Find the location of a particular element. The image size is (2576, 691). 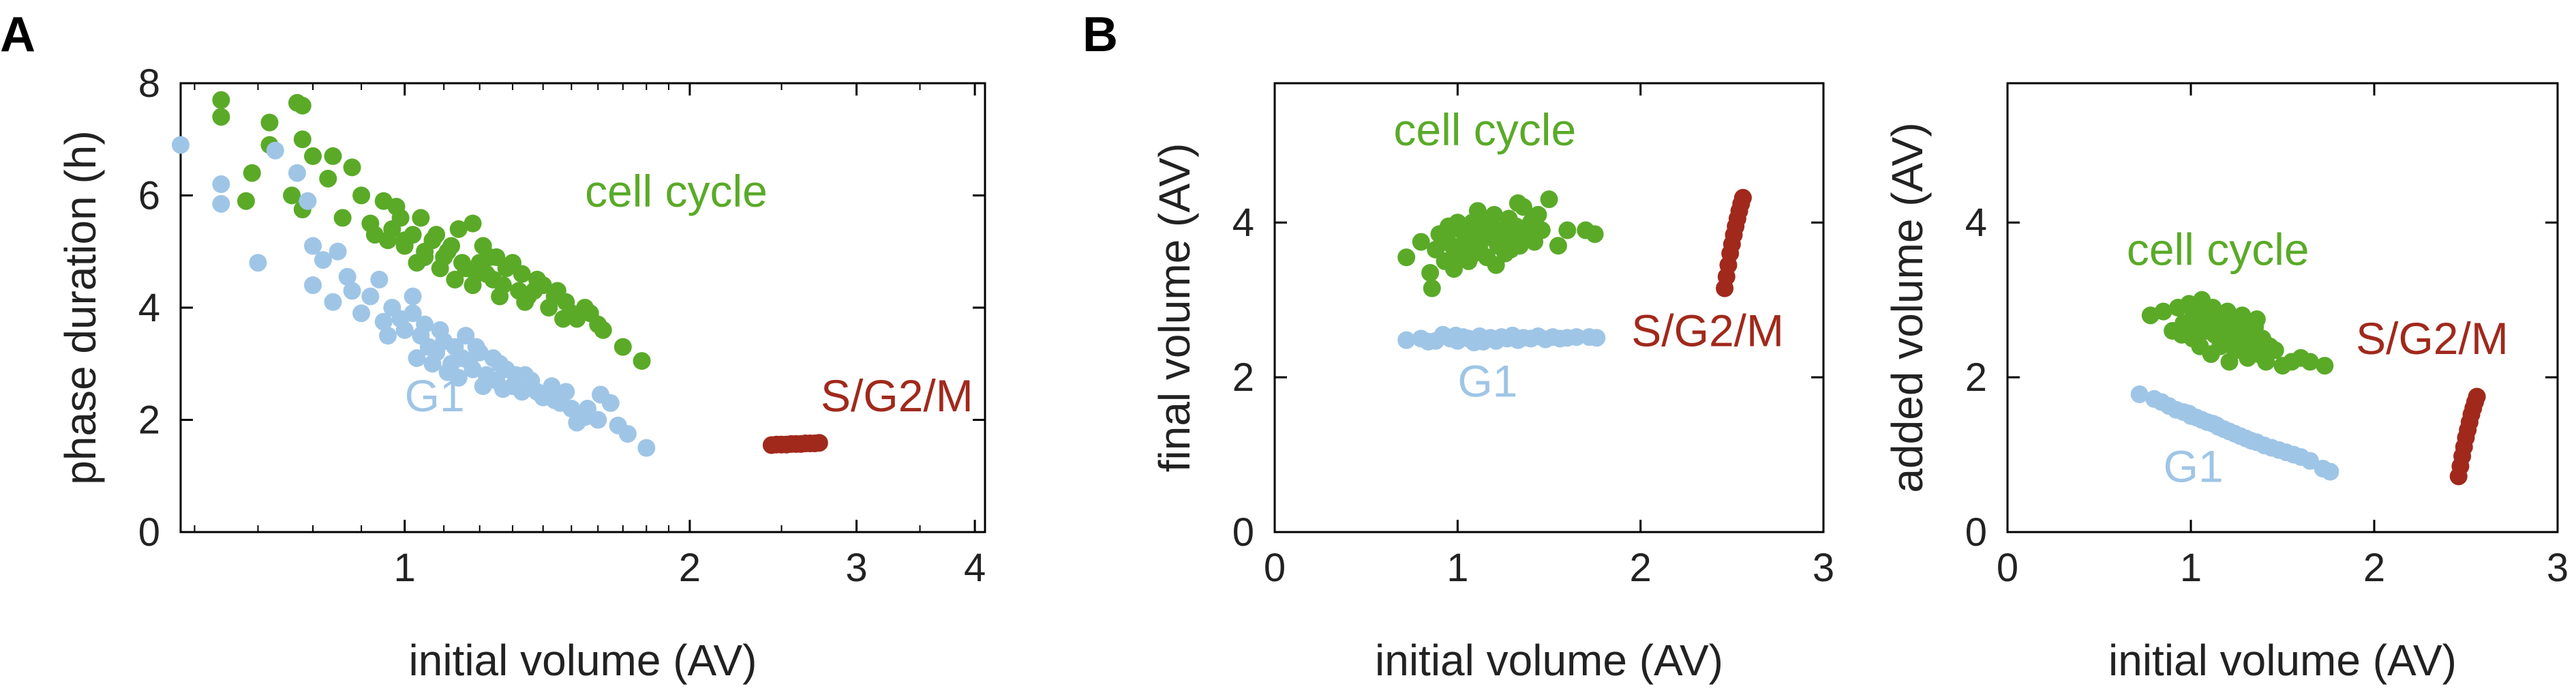

y-axis-label: phase duration (h) is located at coordinates (80, 307).